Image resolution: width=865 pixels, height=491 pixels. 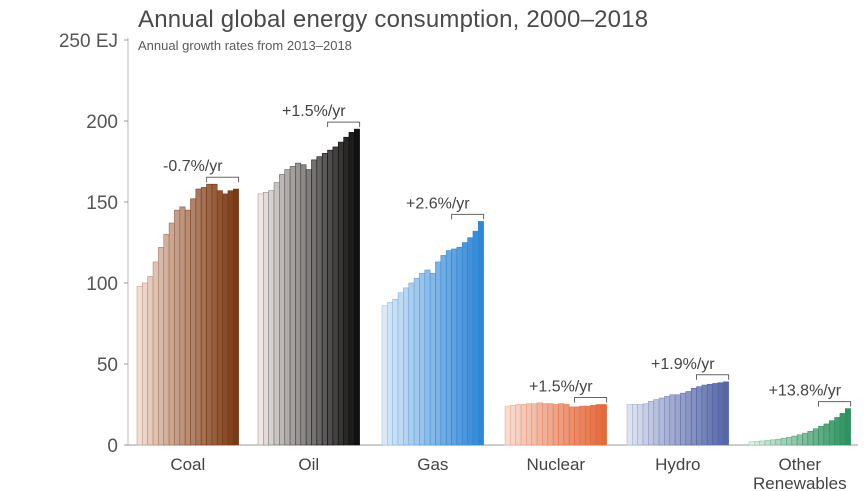 I want to click on bar-gas-2015, so click(x=464, y=344).